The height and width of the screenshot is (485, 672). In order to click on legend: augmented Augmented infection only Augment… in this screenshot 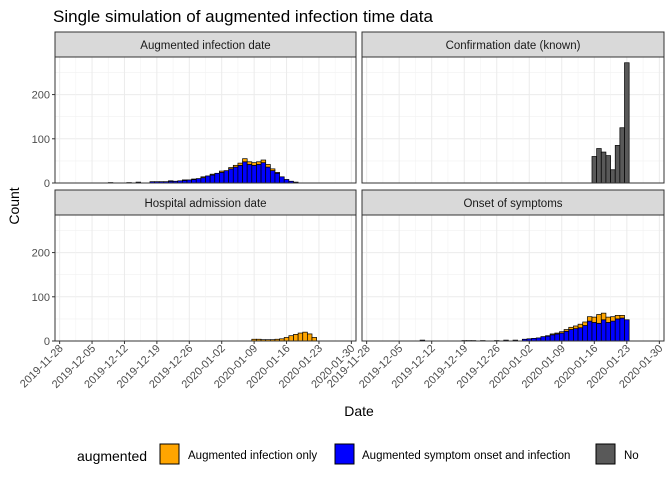, I will do `click(358, 454)`.